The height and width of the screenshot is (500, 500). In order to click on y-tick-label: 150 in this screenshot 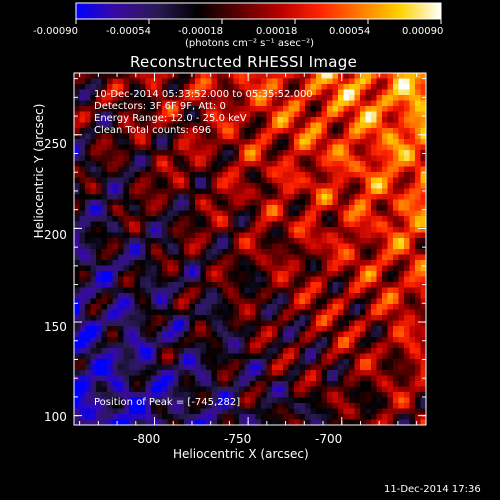, I will do `click(55, 327)`.